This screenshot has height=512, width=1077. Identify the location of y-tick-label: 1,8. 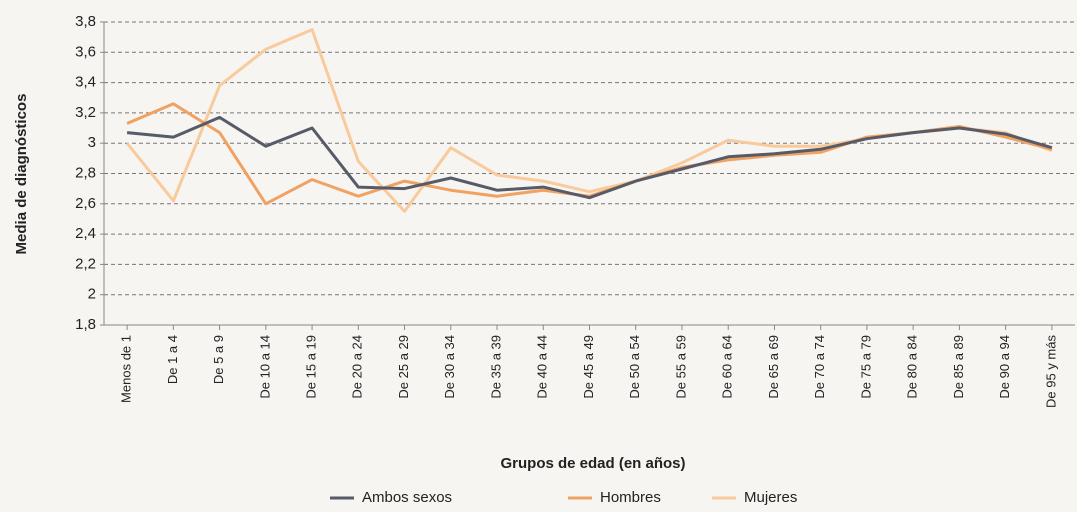
(85, 324).